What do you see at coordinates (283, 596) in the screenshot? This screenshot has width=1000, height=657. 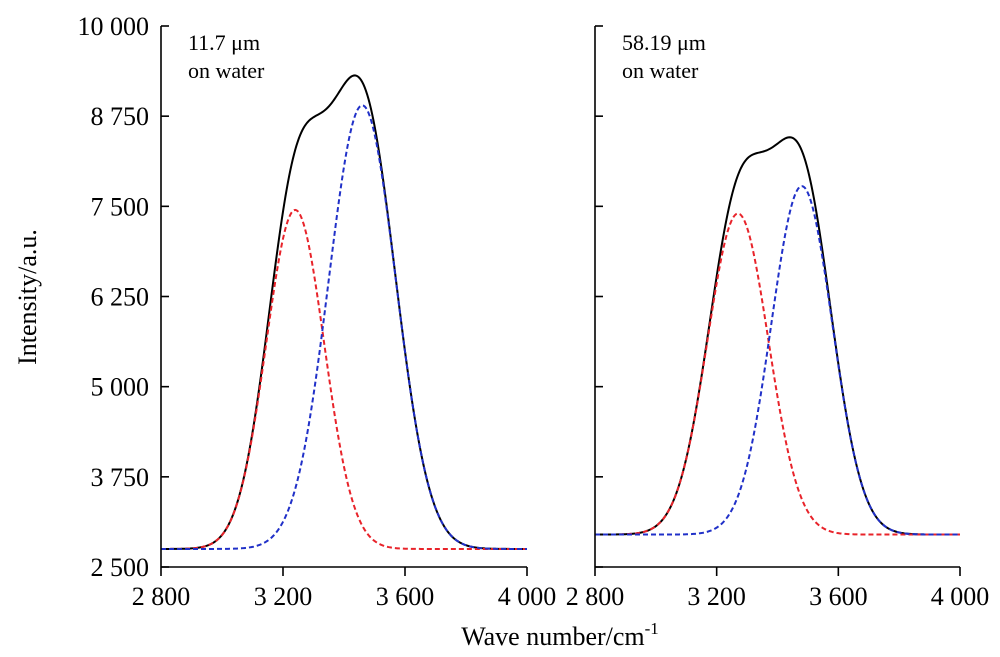 I see `left-x-tick-label: 3 200` at bounding box center [283, 596].